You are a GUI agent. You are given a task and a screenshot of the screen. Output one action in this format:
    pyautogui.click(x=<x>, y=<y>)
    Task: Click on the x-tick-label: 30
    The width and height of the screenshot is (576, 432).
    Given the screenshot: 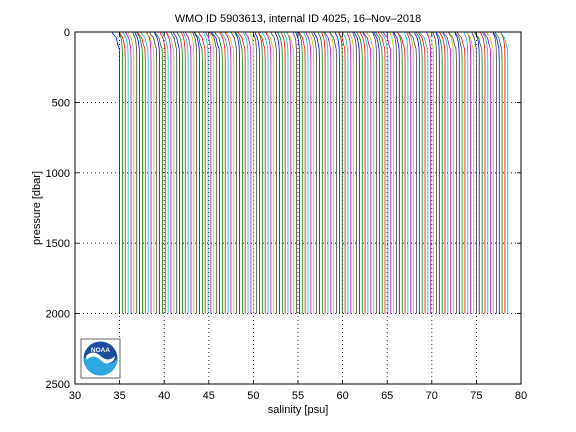 What is the action you would take?
    pyautogui.click(x=75, y=396)
    